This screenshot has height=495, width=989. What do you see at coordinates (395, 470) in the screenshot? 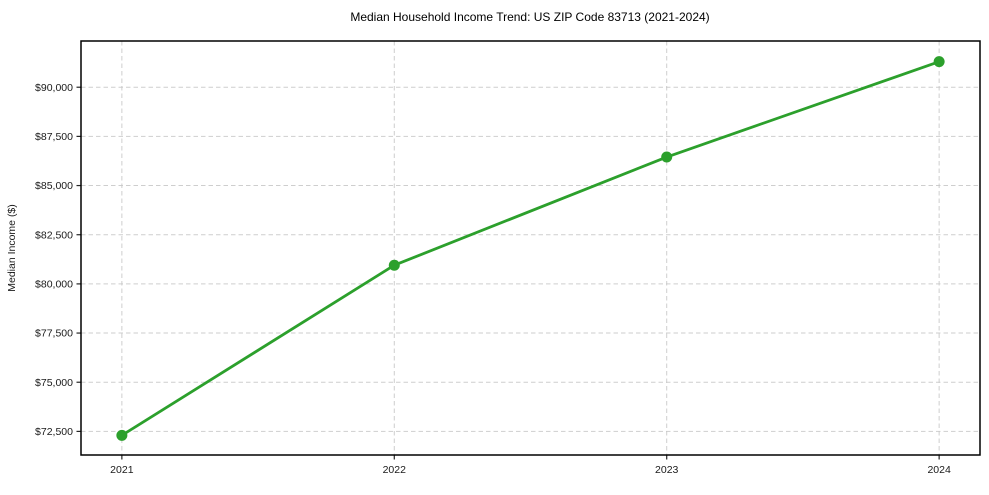
I see `x-tick-label: 2022` at bounding box center [395, 470].